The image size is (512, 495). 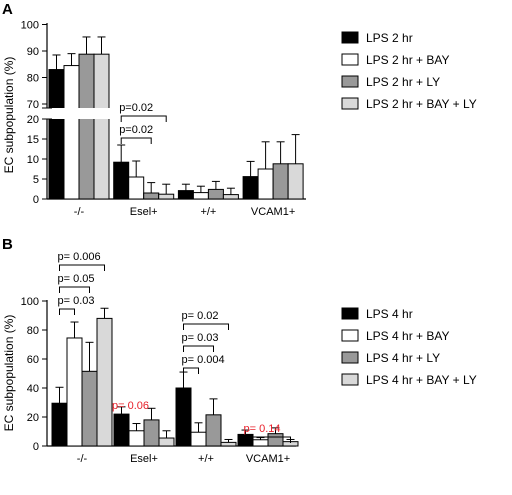 I want to click on y-tick-label: 90, so click(x=33, y=52).